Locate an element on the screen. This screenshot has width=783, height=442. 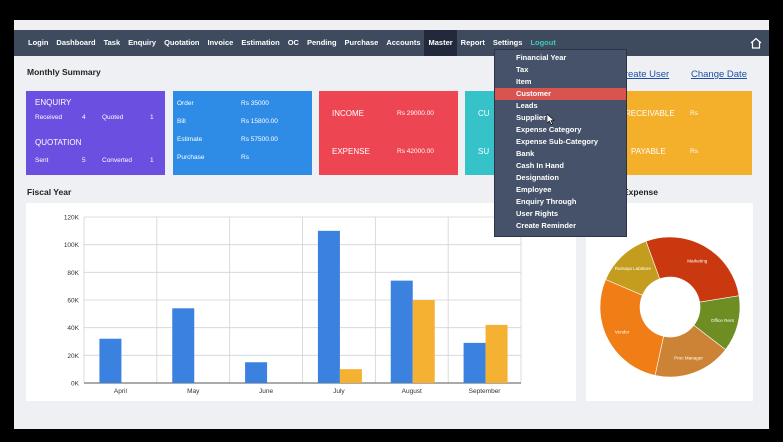
monthly-summary-title: Monthly Summary is located at coordinates (64, 72).